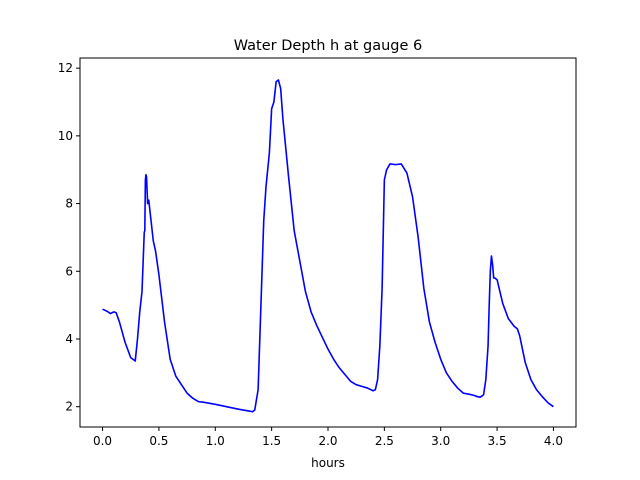  What do you see at coordinates (65, 68) in the screenshot?
I see `y-tick-label: 12` at bounding box center [65, 68].